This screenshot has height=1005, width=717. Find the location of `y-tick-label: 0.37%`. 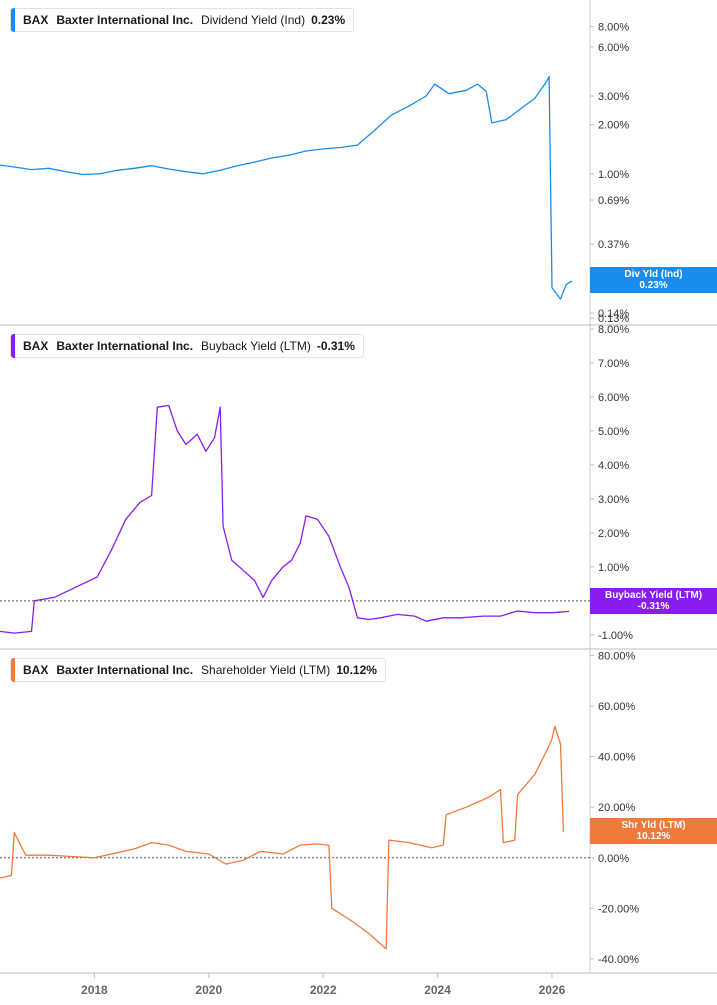

y-tick-label: 0.37% is located at coordinates (613, 245).